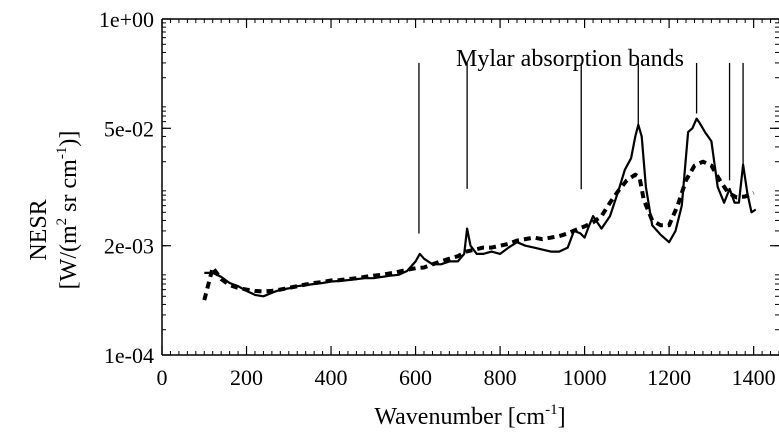  What do you see at coordinates (162, 377) in the screenshot?
I see `x-tick-label: 0` at bounding box center [162, 377].